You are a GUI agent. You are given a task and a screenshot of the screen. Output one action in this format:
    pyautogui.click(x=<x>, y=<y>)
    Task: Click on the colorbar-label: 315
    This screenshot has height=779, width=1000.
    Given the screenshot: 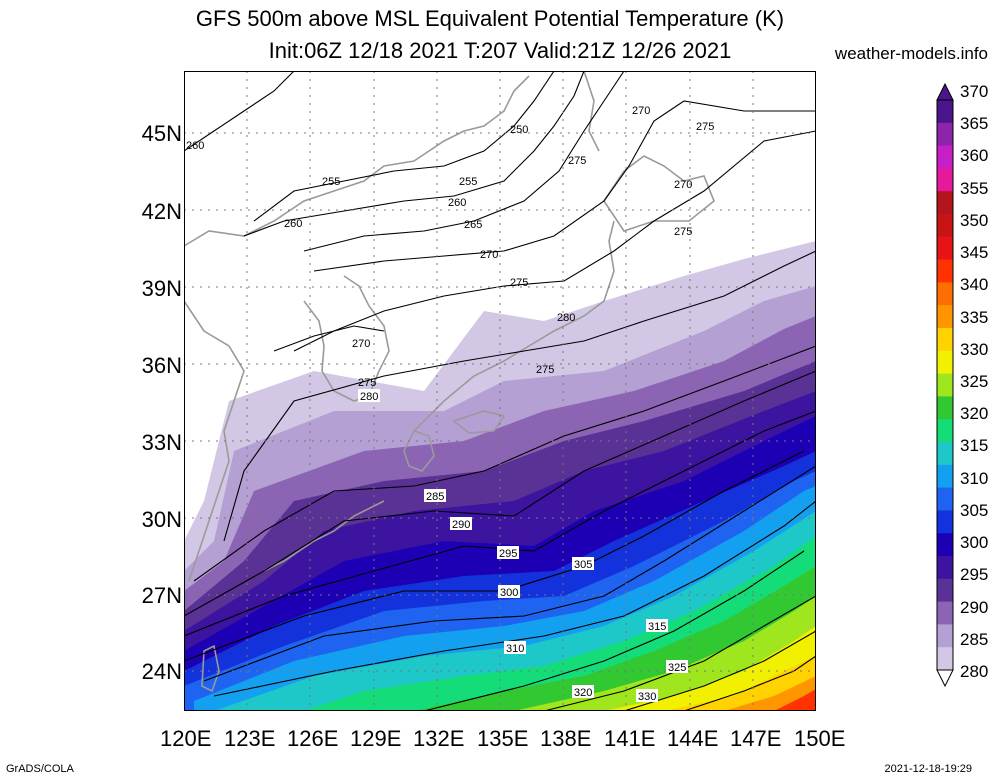 What is the action you would take?
    pyautogui.click(x=974, y=446)
    